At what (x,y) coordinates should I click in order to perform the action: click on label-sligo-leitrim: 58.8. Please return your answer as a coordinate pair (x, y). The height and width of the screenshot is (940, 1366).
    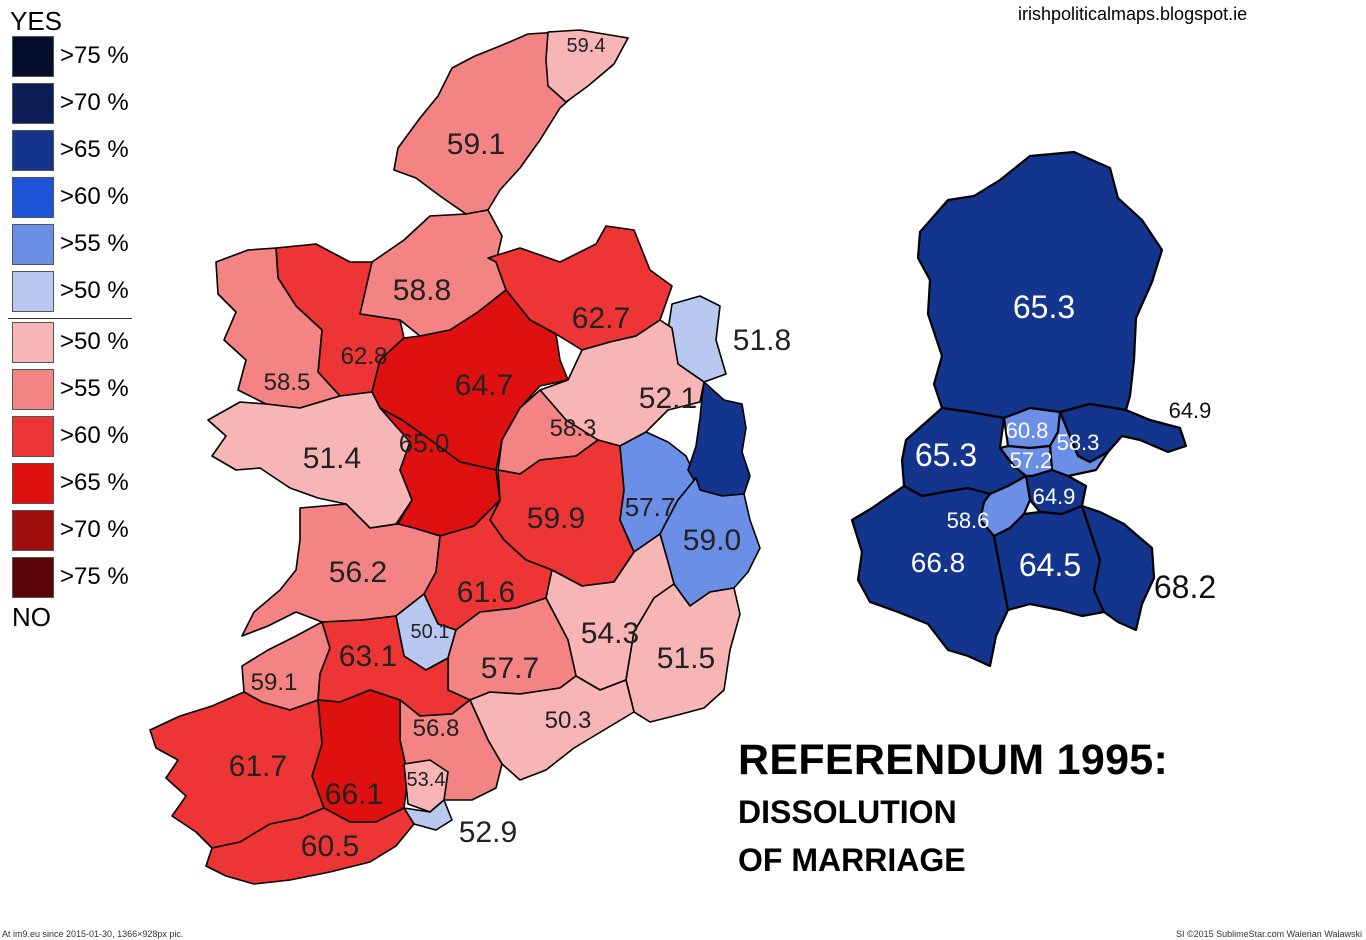
    Looking at the image, I should click on (422, 290).